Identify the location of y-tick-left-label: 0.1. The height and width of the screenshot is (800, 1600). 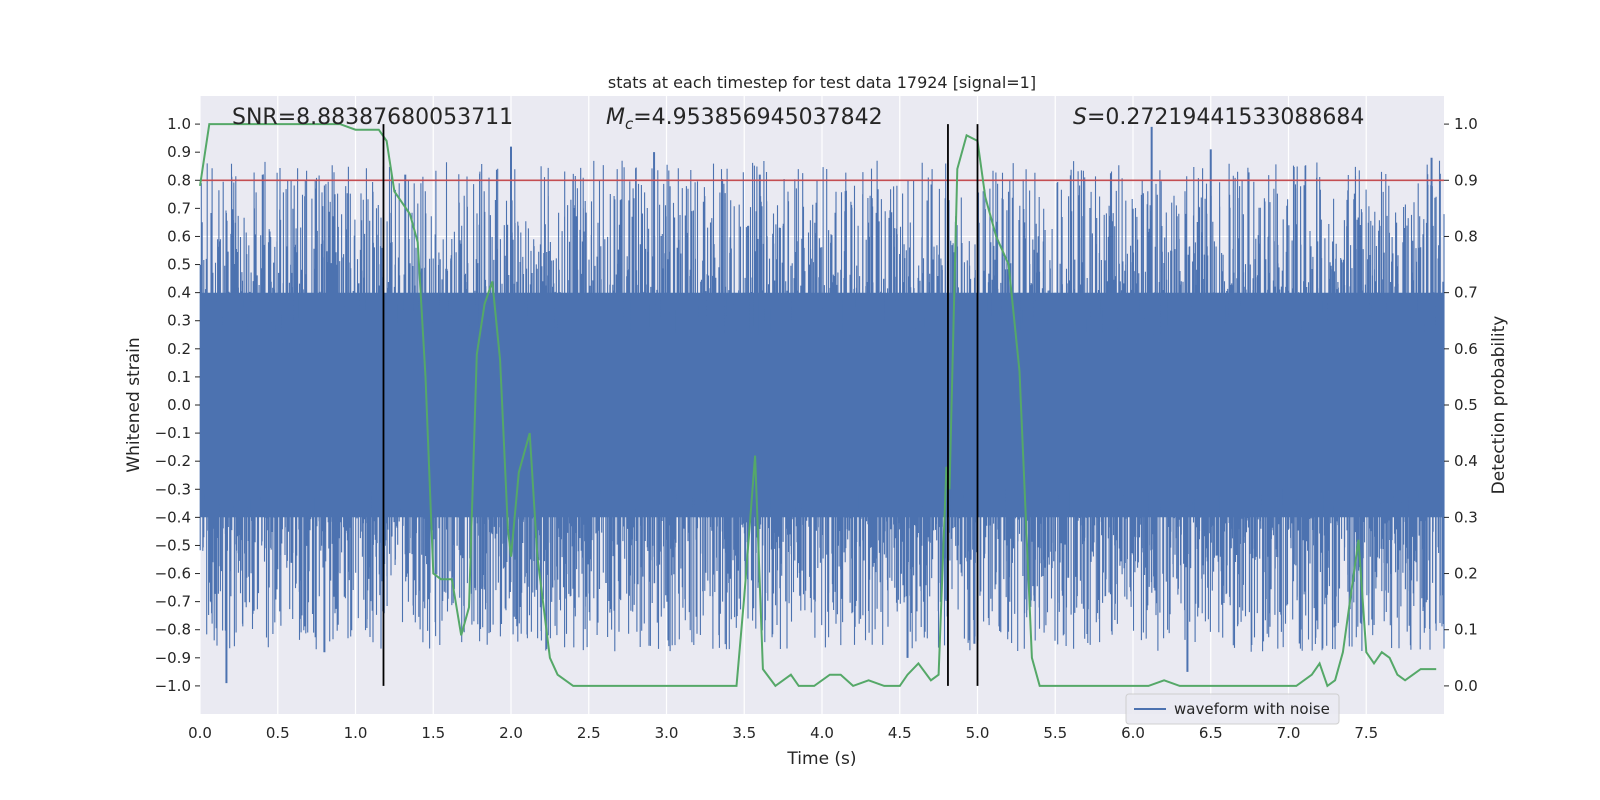
(179, 377).